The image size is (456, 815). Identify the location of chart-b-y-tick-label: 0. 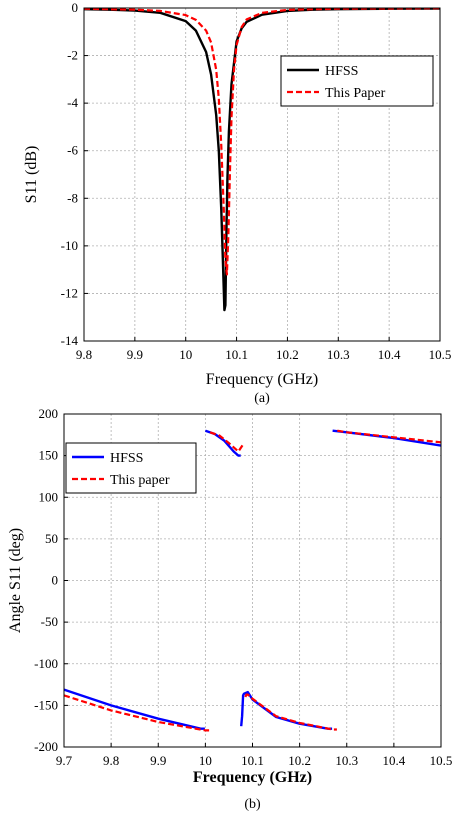
(55, 580).